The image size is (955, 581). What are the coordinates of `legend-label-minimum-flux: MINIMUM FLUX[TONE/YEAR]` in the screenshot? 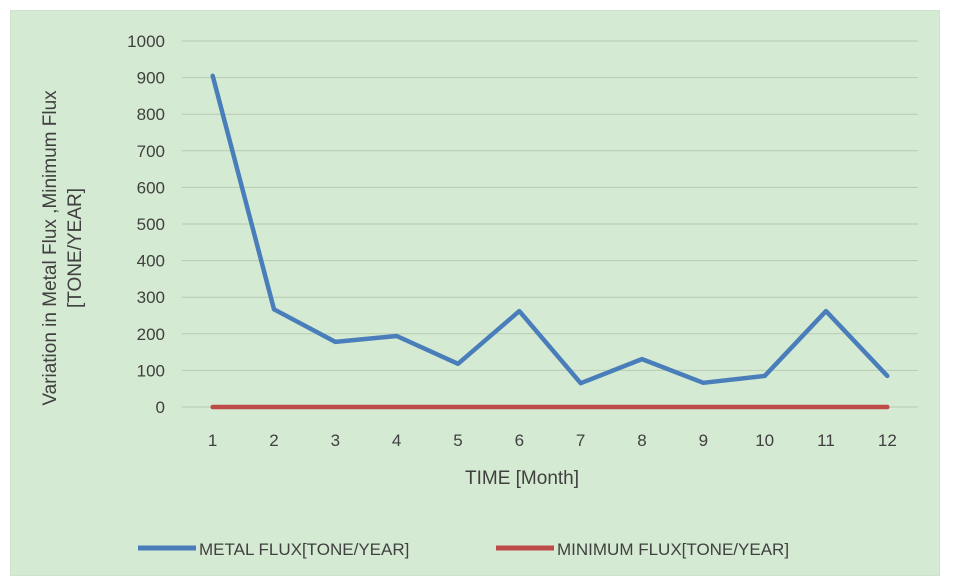 It's located at (673, 549).